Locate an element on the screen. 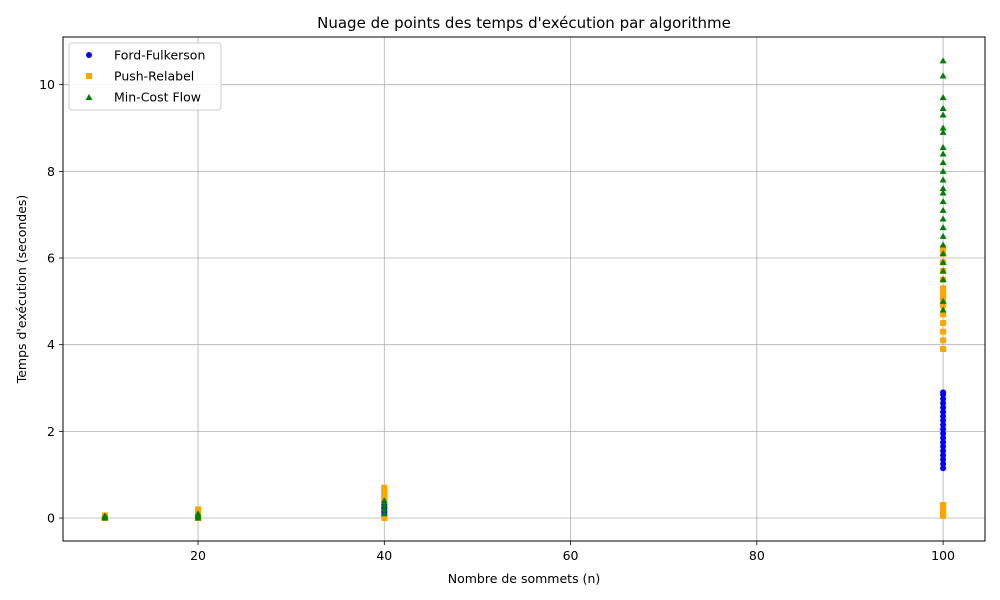 The height and width of the screenshot is (600, 1000). legend-label: Push-Relabel is located at coordinates (154, 76).